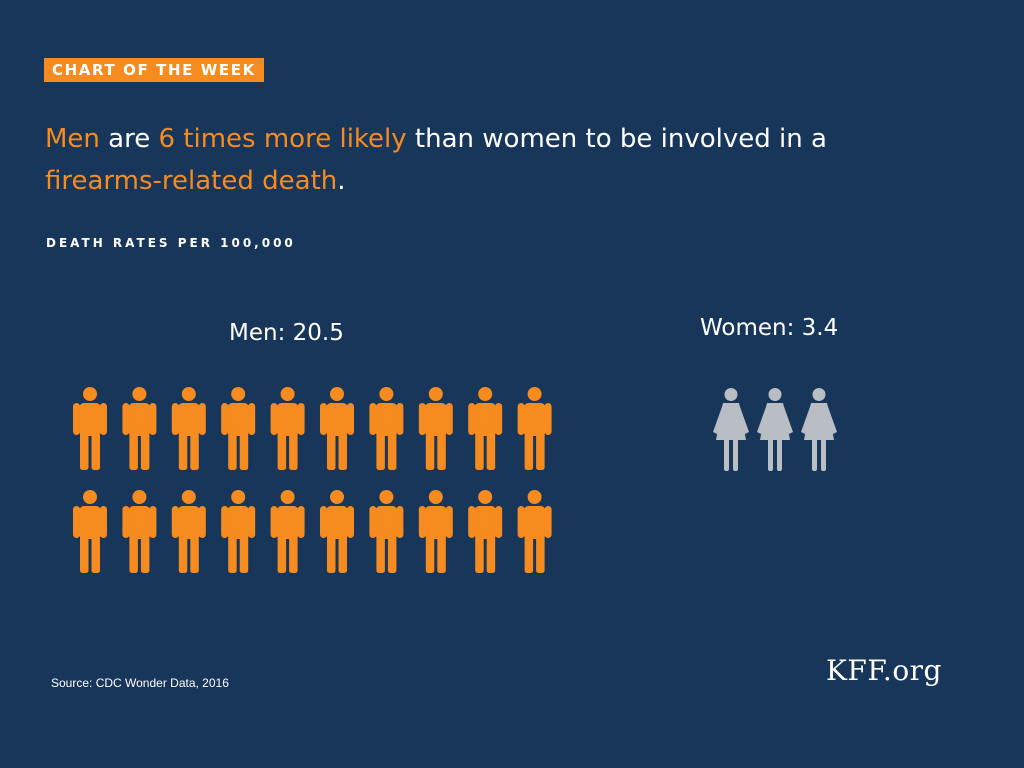  I want to click on headline-men: Men, so click(72, 139).